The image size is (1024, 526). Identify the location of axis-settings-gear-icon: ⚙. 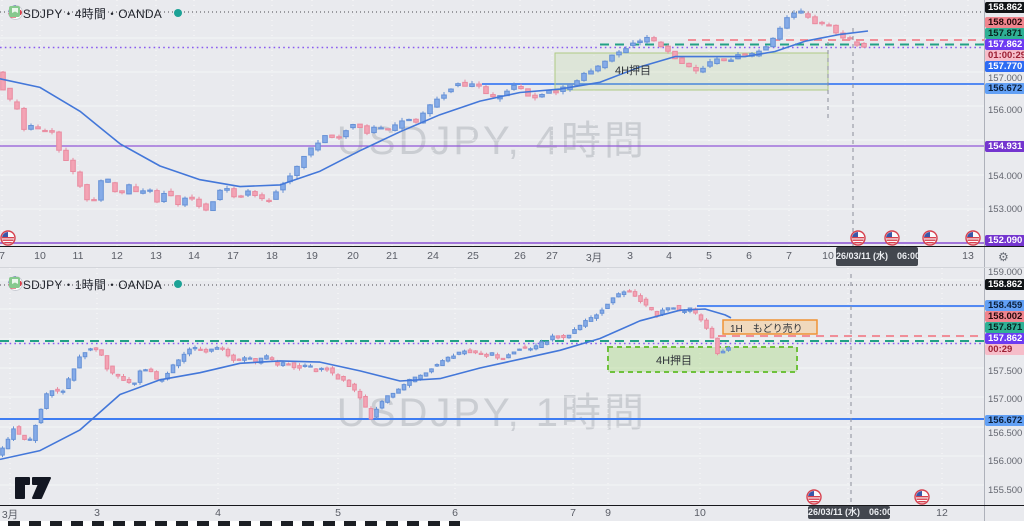
(1003, 257).